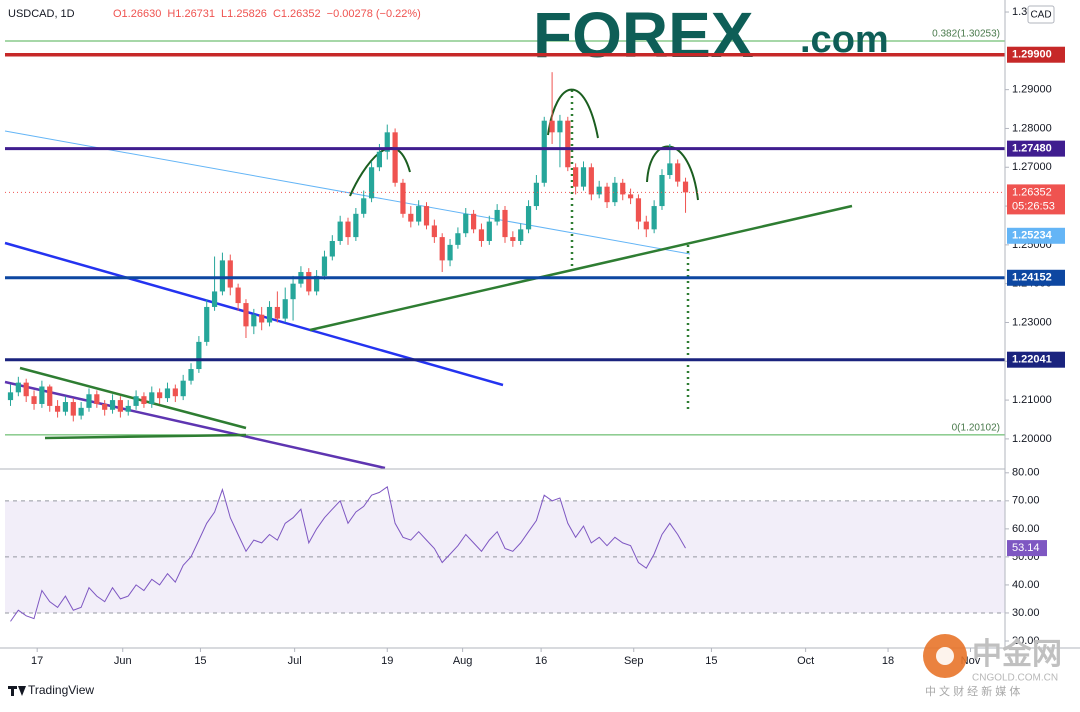 The image size is (1080, 712). I want to click on ohlc-value: O1.26630, so click(137, 14).